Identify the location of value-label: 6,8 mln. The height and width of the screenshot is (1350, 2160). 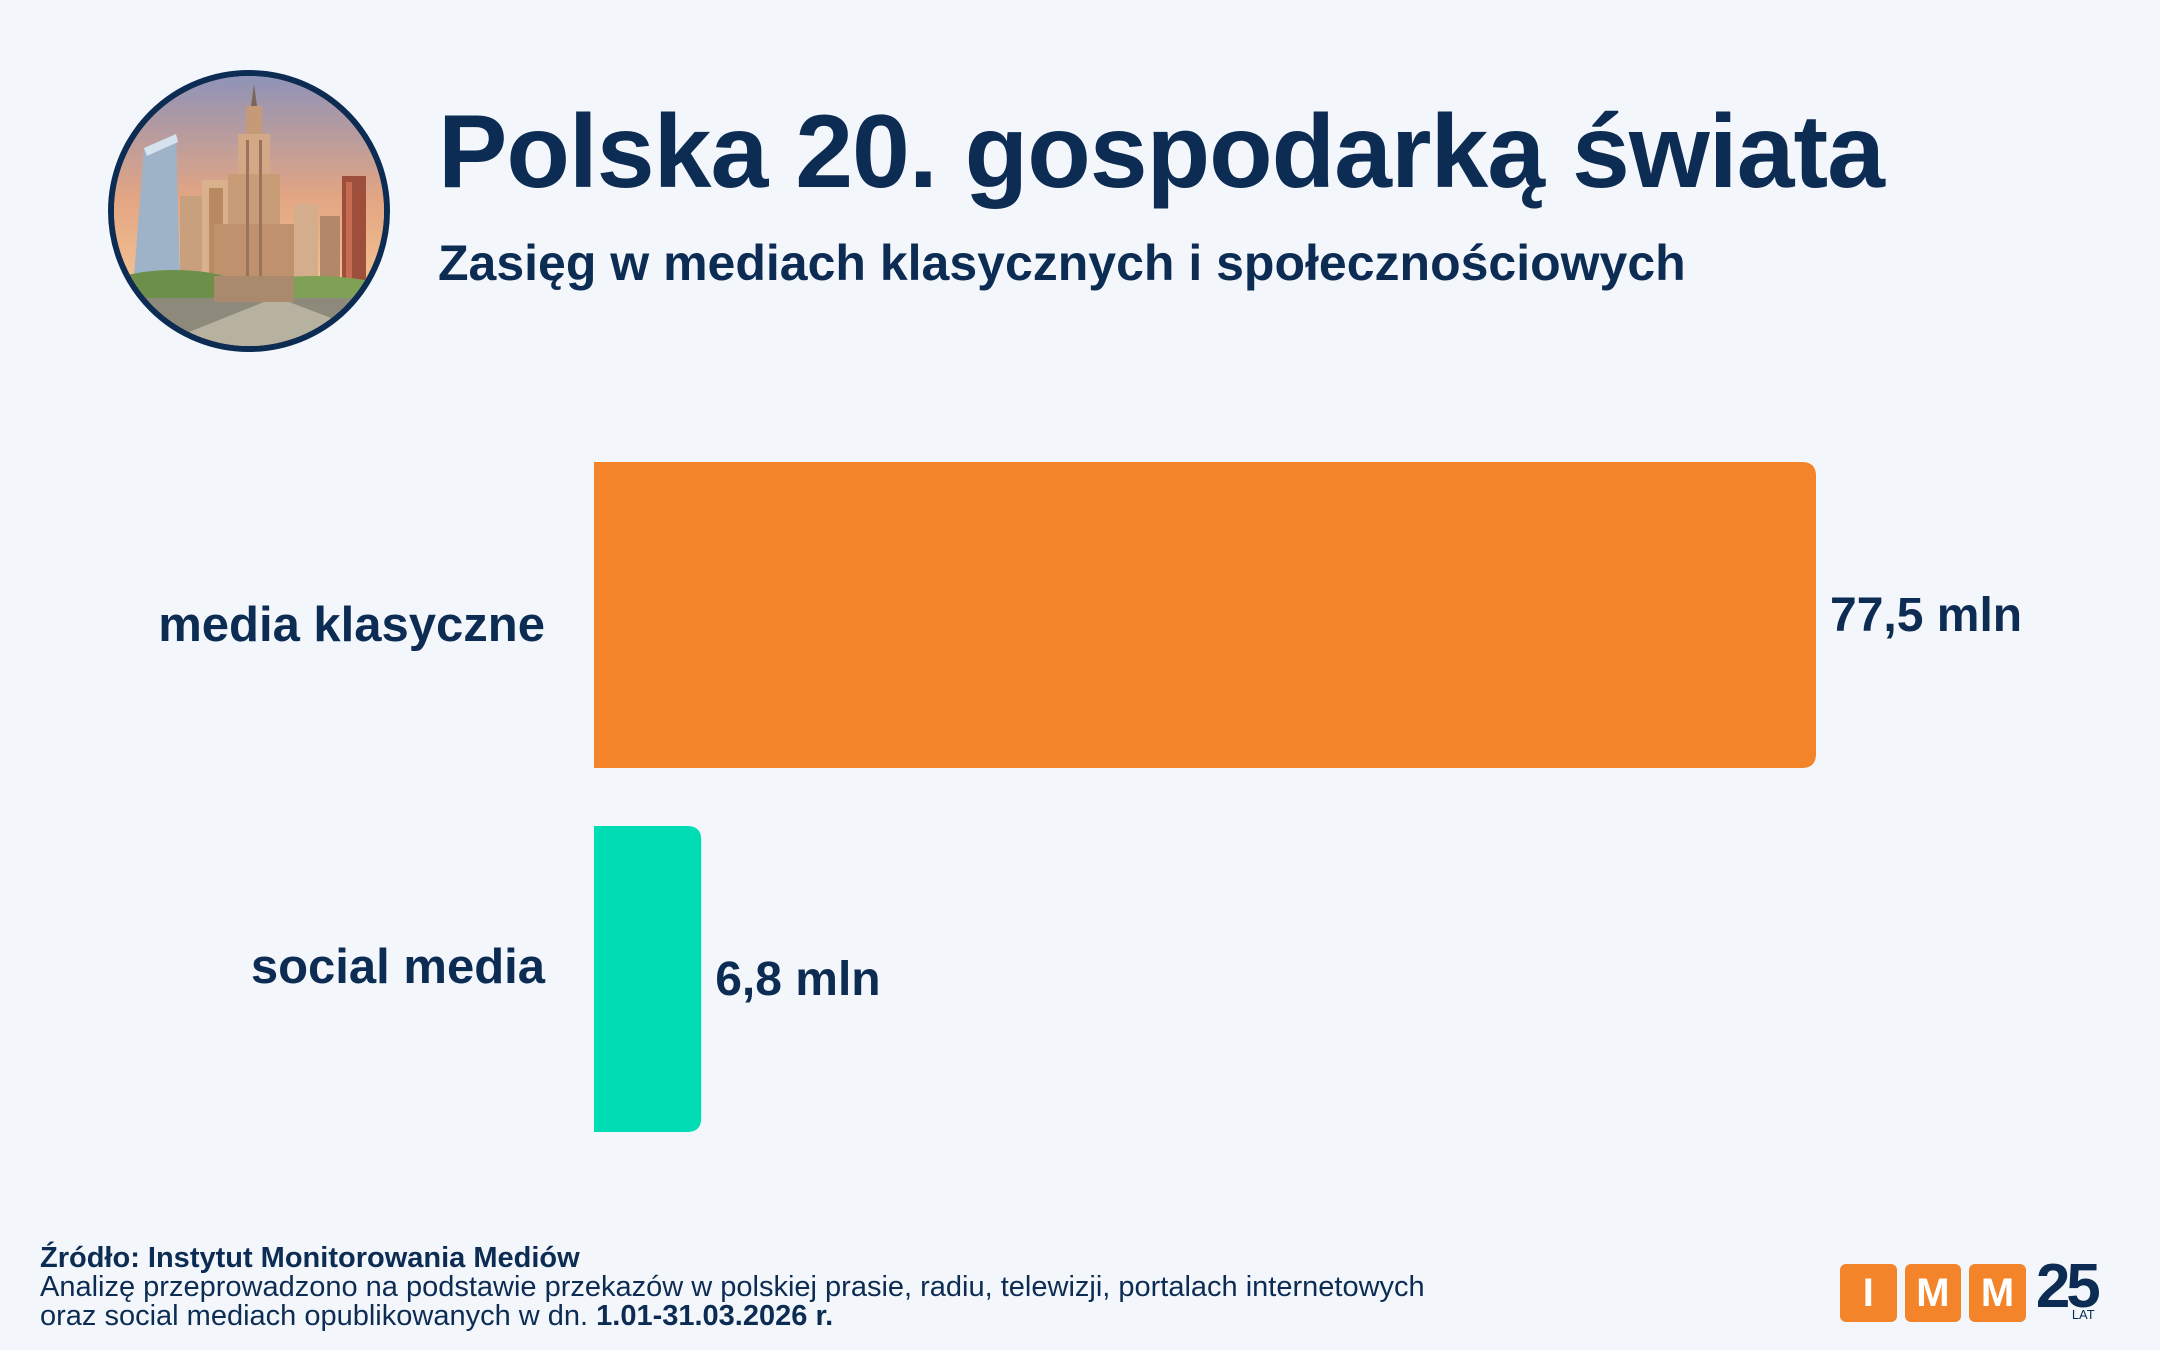
(797, 979).